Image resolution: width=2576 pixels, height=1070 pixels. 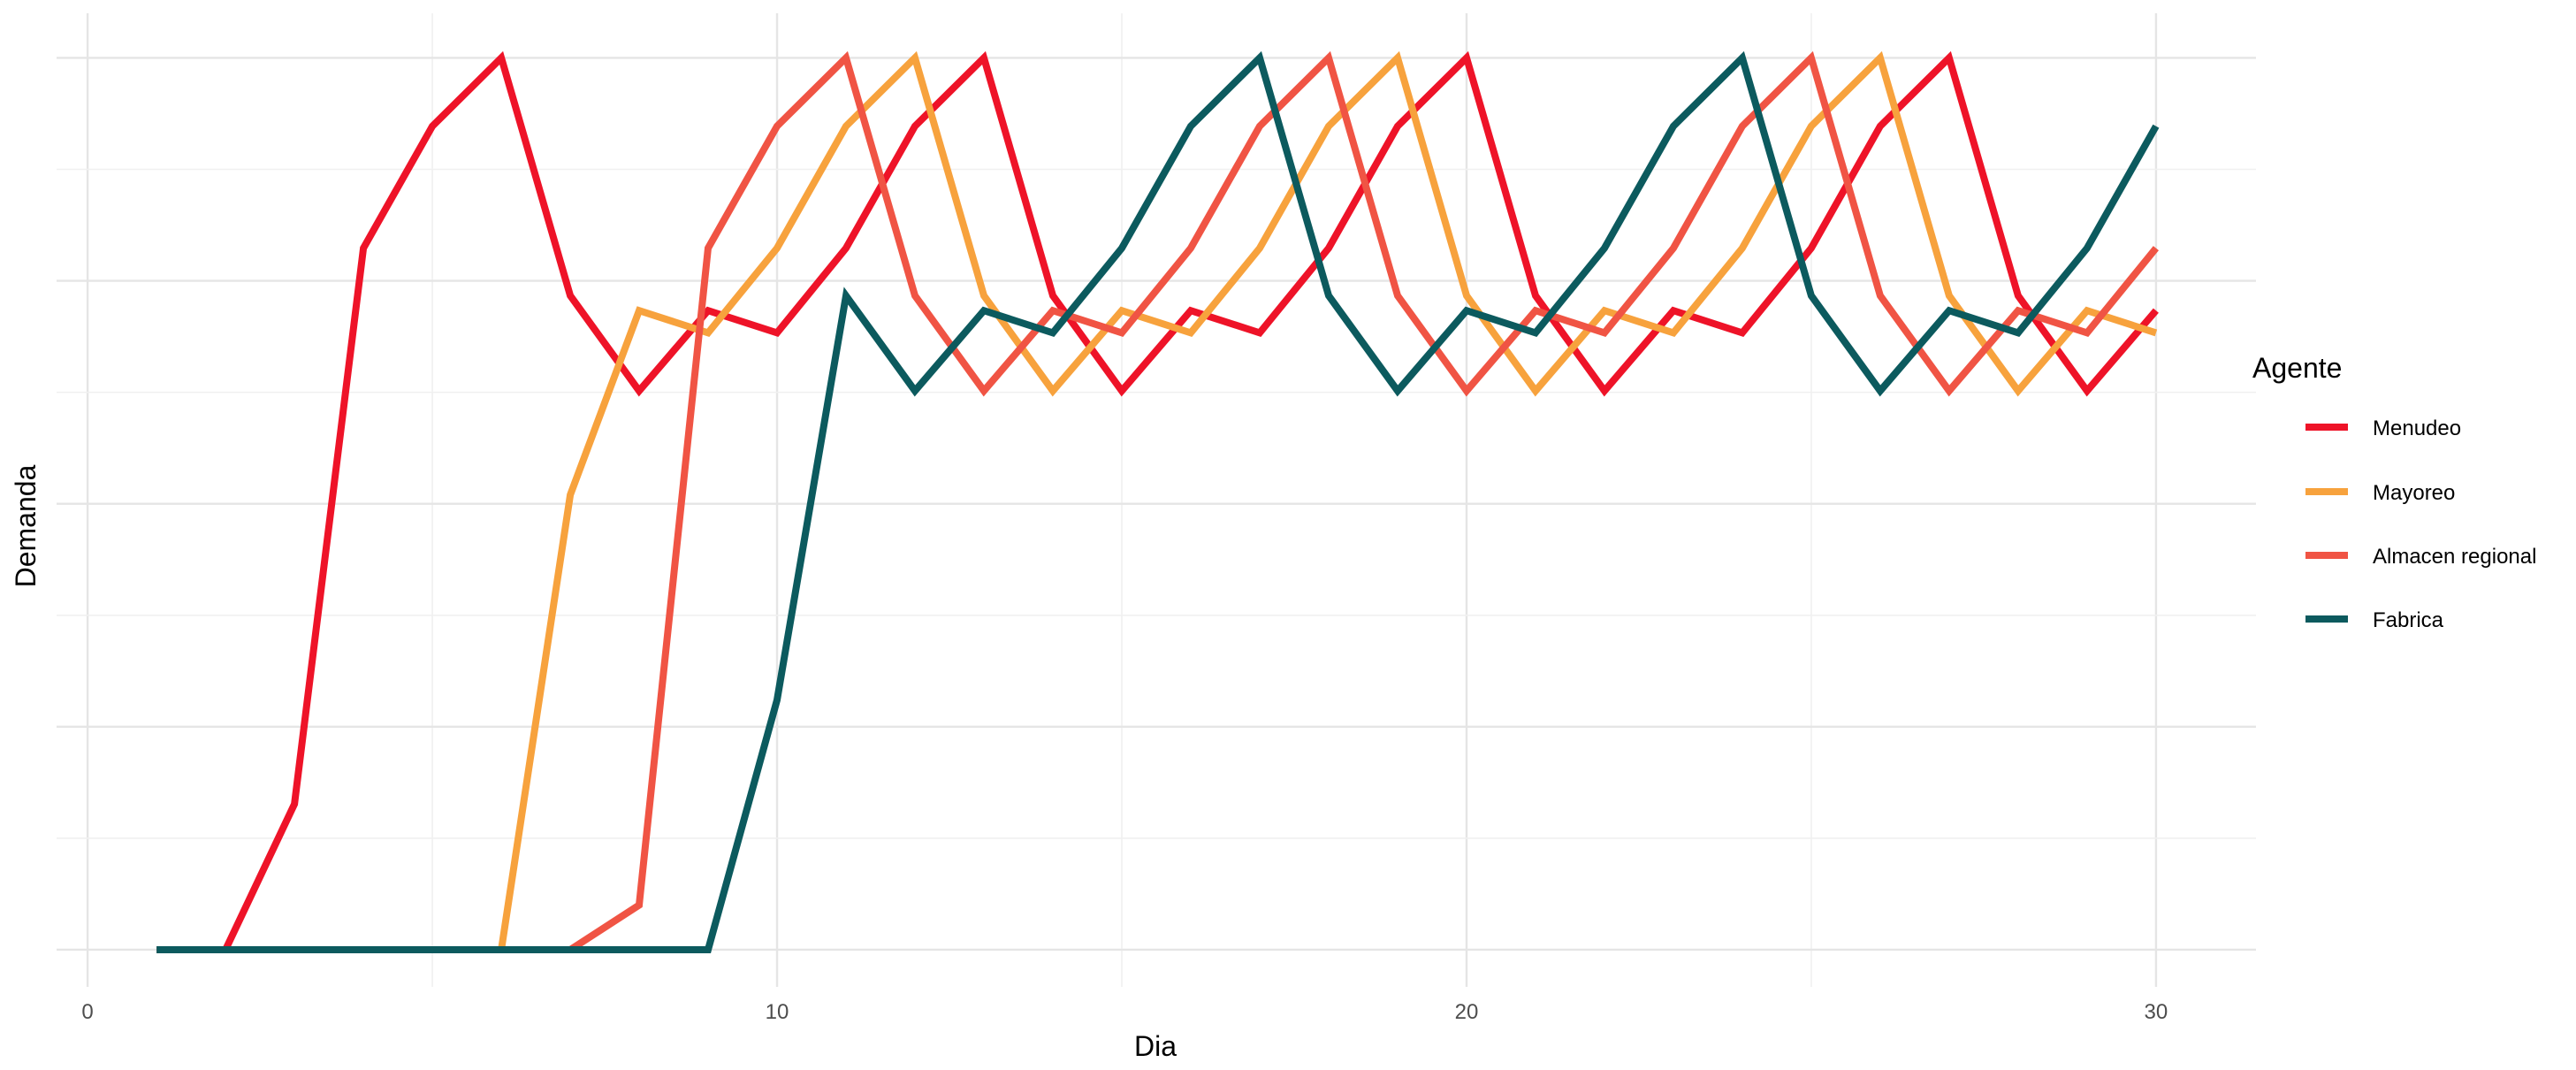 What do you see at coordinates (2454, 557) in the screenshot?
I see `legend-label: Almacen regional` at bounding box center [2454, 557].